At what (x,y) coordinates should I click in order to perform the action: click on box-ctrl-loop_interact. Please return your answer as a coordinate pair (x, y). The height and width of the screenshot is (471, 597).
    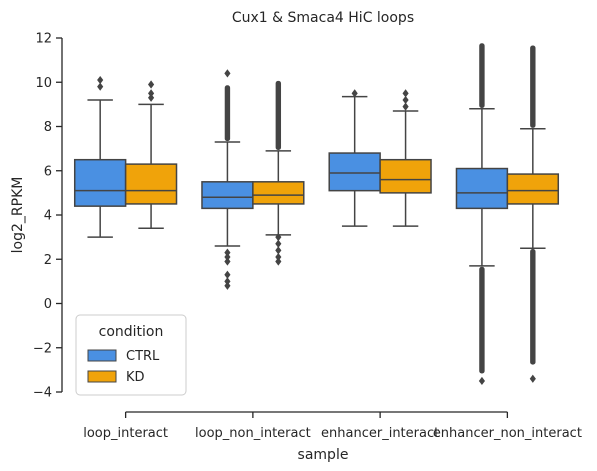
    Looking at the image, I should click on (100, 156).